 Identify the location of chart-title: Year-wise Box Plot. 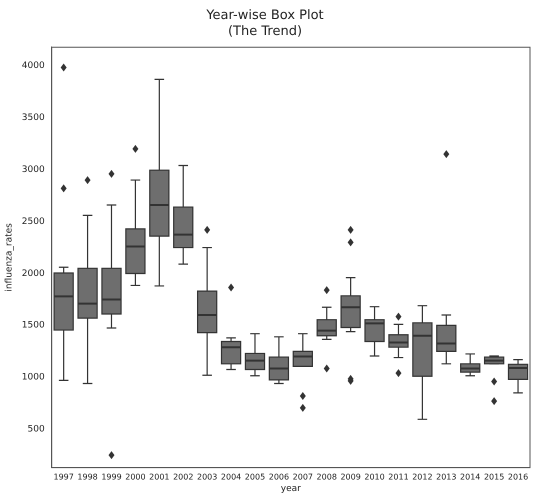
(264, 16).